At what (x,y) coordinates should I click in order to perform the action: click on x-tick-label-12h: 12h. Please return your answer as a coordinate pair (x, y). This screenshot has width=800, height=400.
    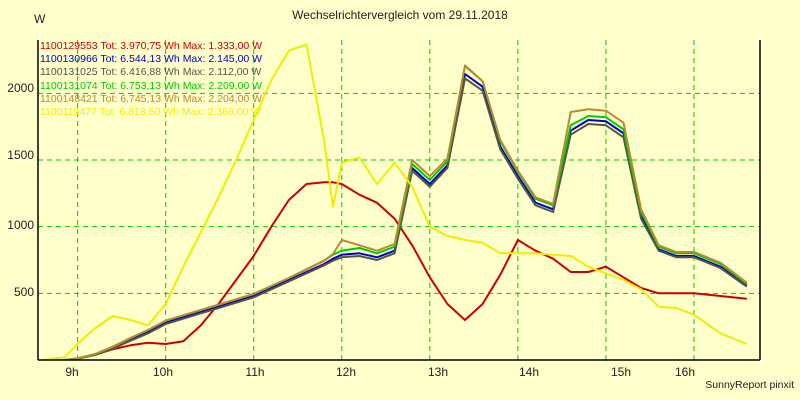
    Looking at the image, I should click on (346, 372).